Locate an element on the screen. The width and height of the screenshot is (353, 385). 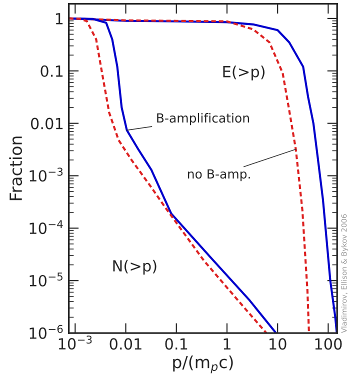
x-tick-label: 10 is located at coordinates (278, 344).